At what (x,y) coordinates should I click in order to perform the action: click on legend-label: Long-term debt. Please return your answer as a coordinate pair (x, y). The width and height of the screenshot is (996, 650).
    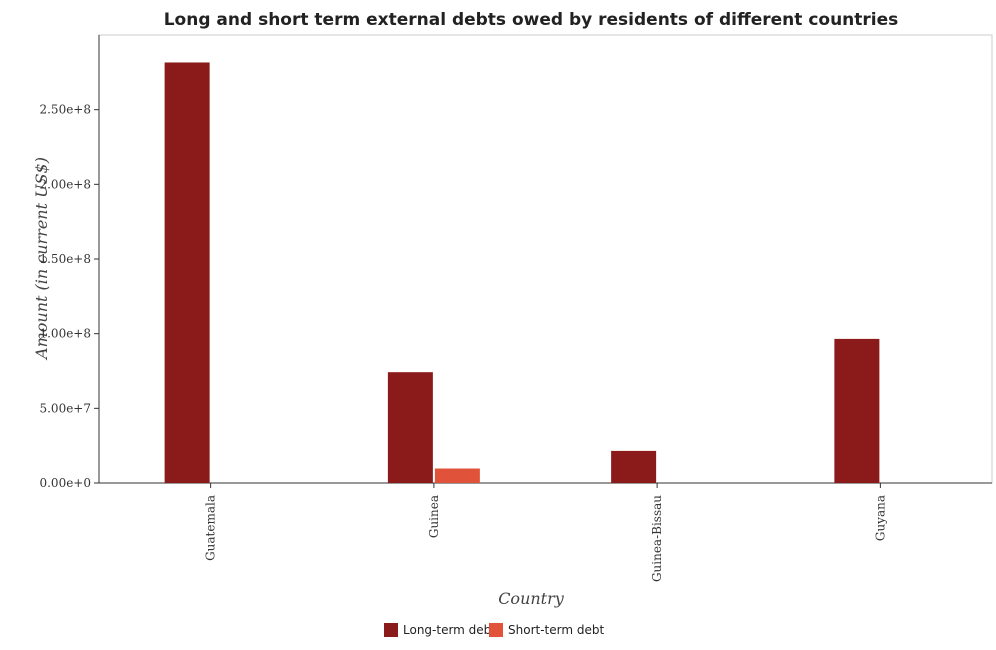
    Looking at the image, I should click on (449, 630).